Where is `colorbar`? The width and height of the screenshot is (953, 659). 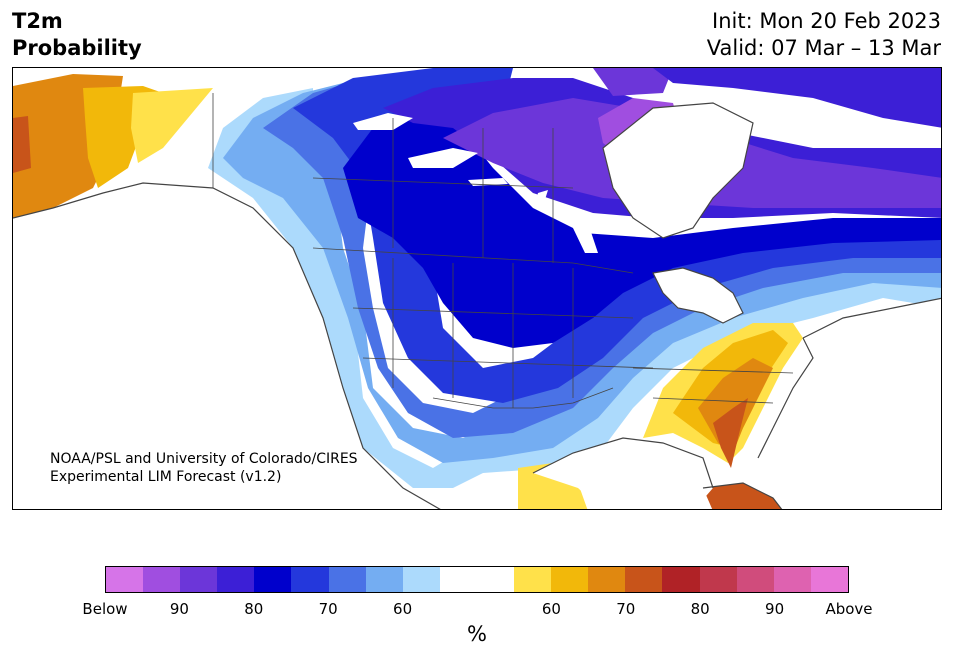
colorbar is located at coordinates (477, 579).